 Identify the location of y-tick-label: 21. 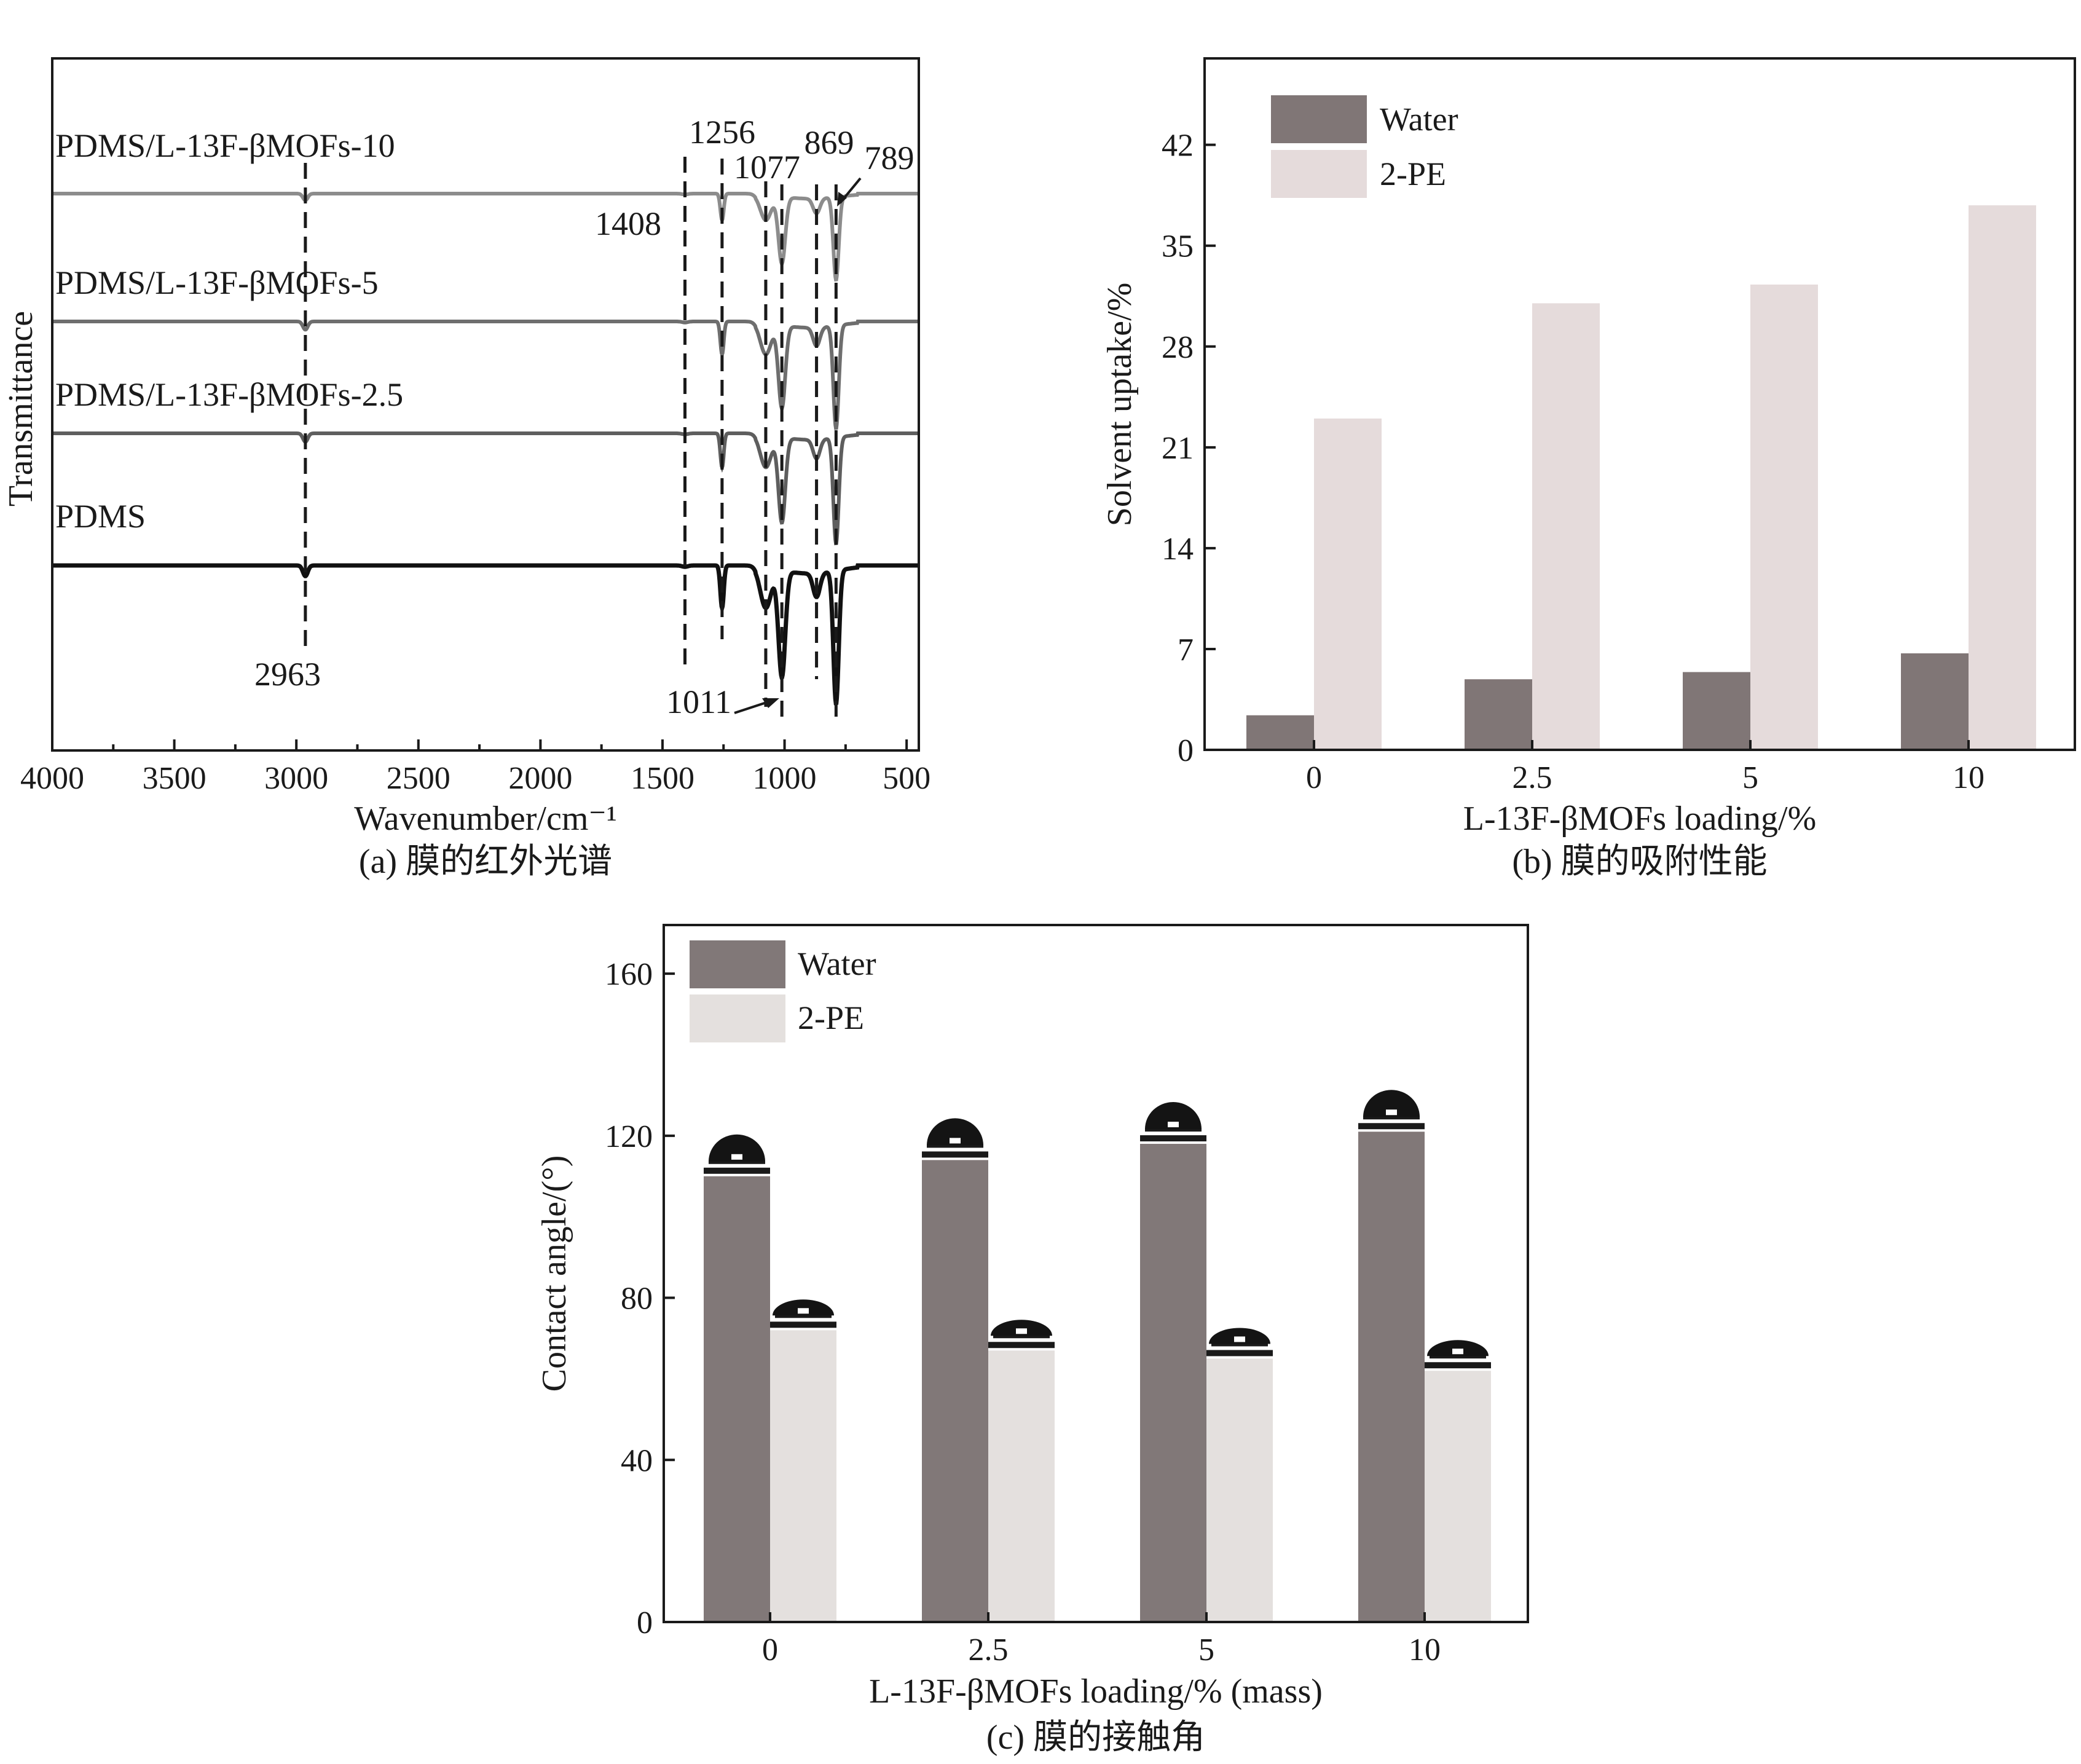
(1178, 448).